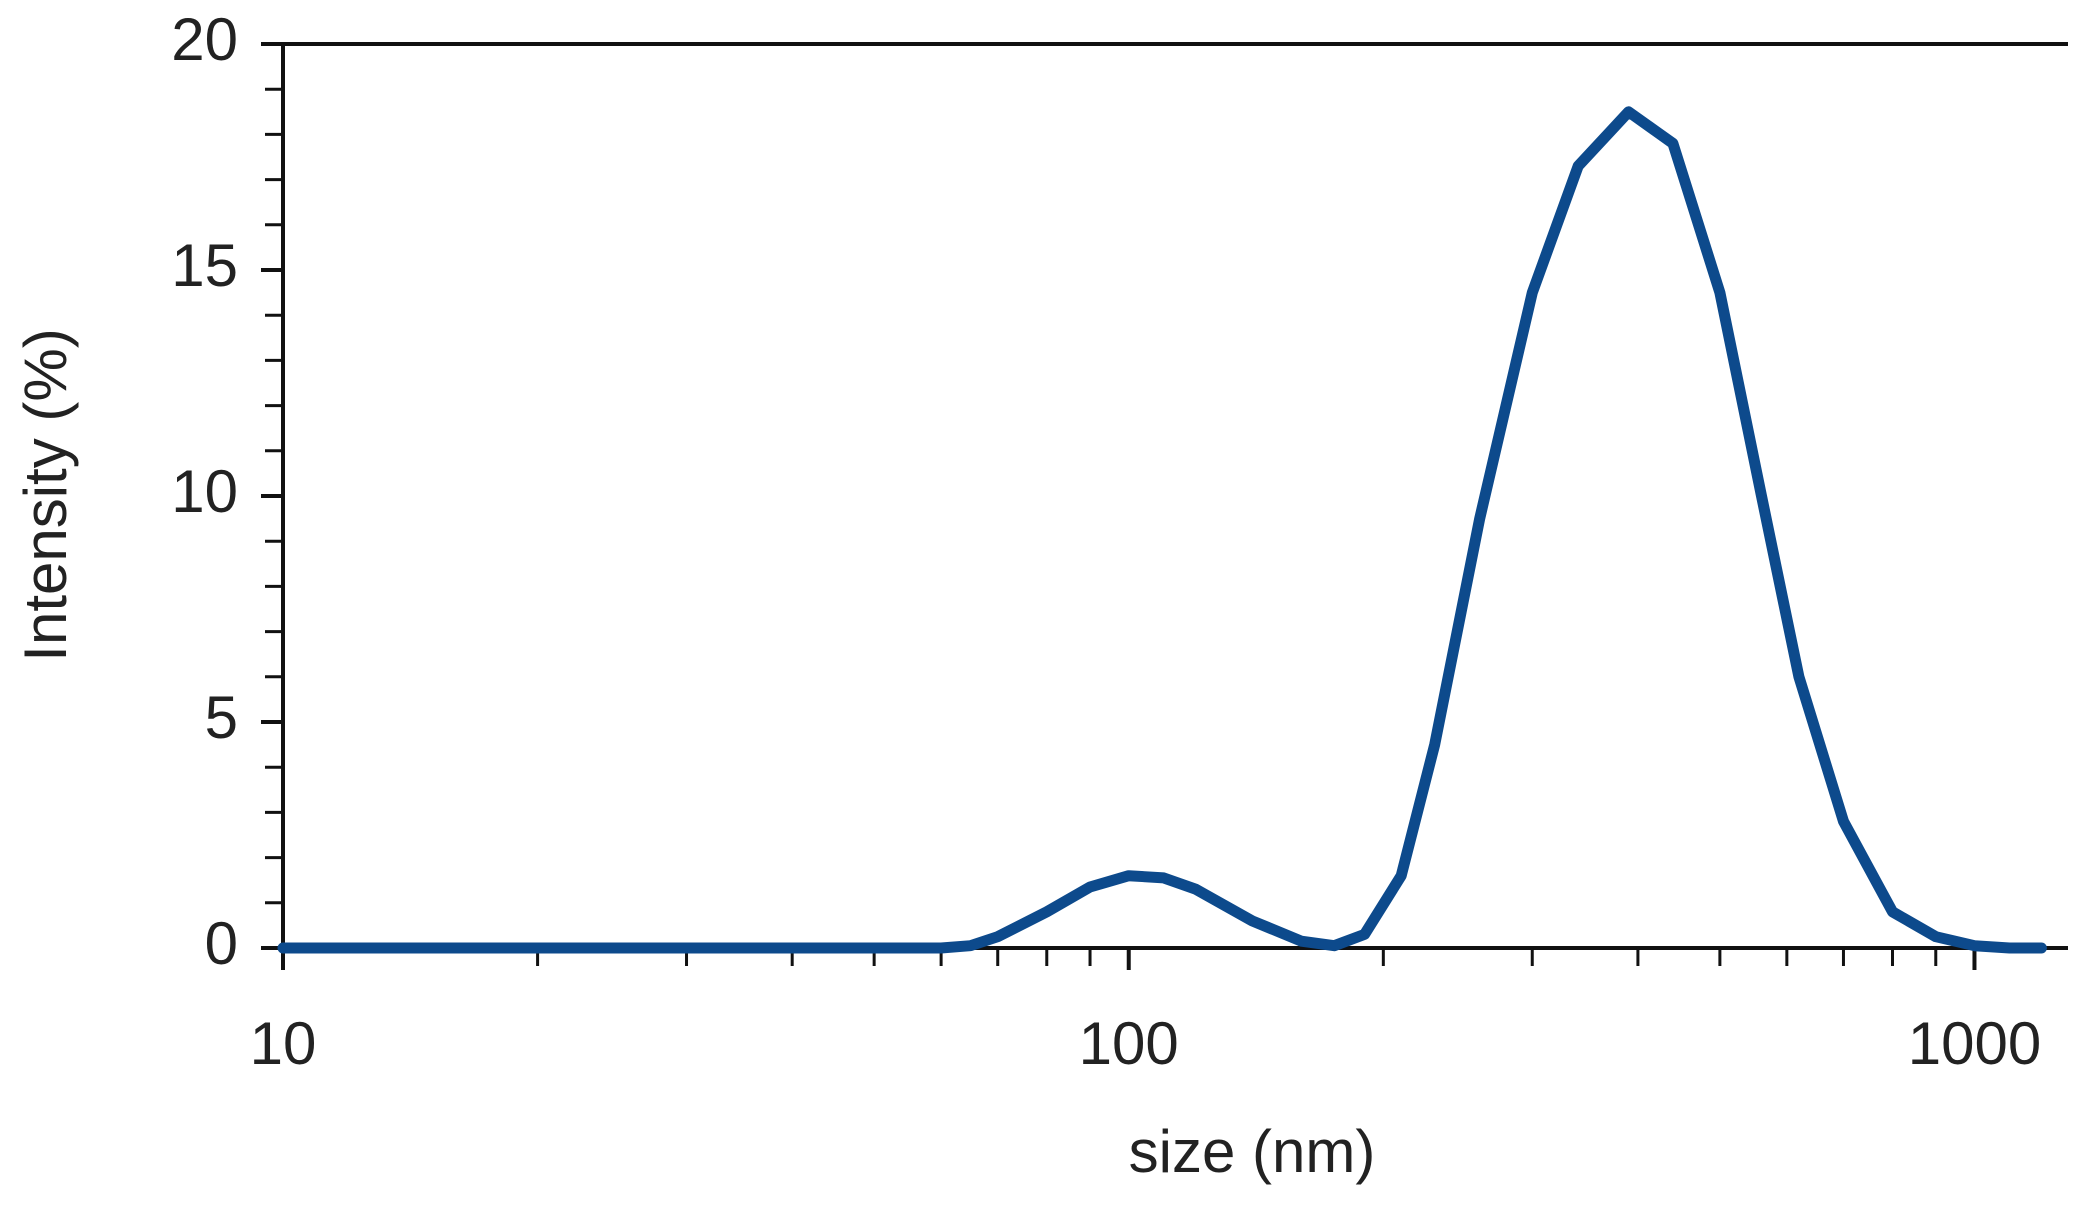 Image resolution: width=2084 pixels, height=1208 pixels. Describe the element at coordinates (204, 39) in the screenshot. I see `y-tick-label: 20` at that location.